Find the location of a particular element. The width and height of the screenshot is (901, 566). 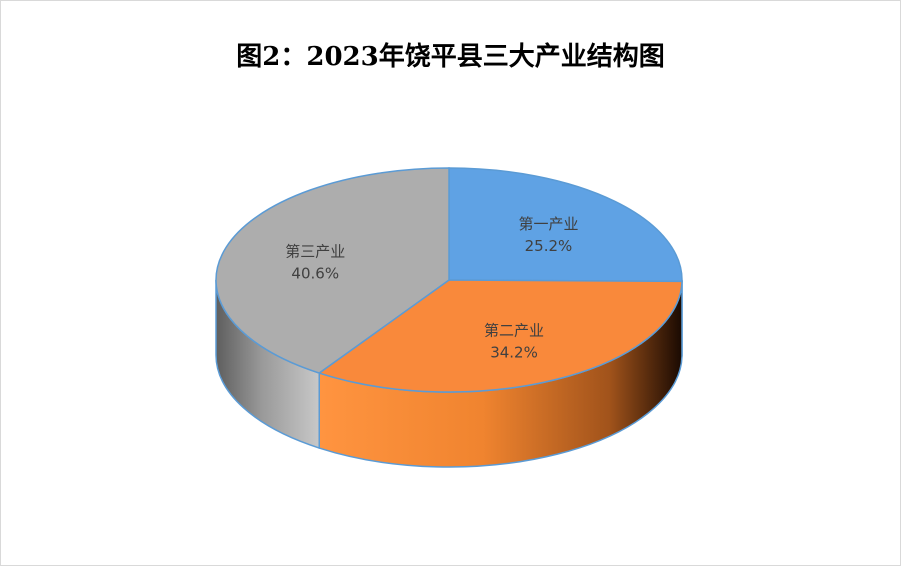

slice-name-label: 第一产业 is located at coordinates (548, 224).